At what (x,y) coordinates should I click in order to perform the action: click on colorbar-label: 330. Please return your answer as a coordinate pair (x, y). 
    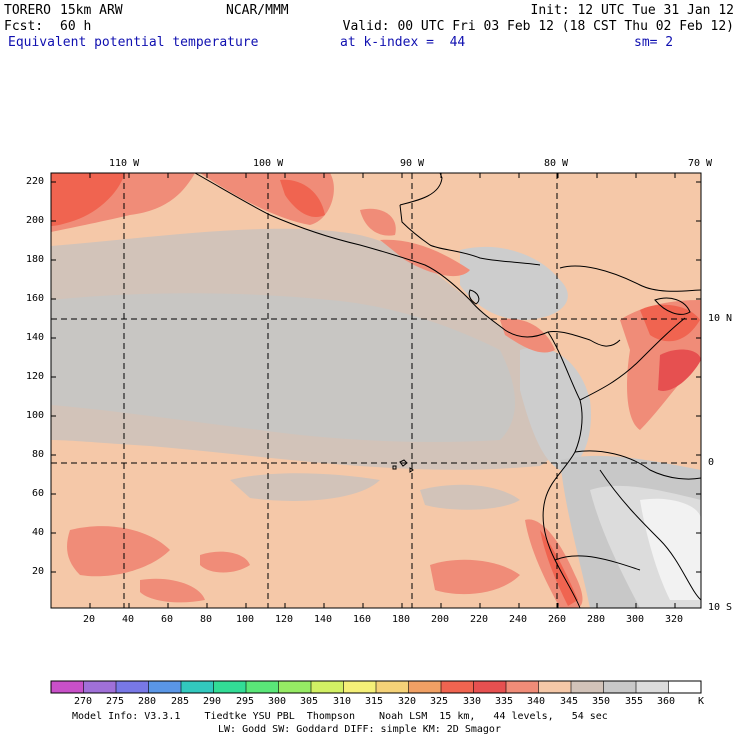
    Looking at the image, I should click on (472, 701).